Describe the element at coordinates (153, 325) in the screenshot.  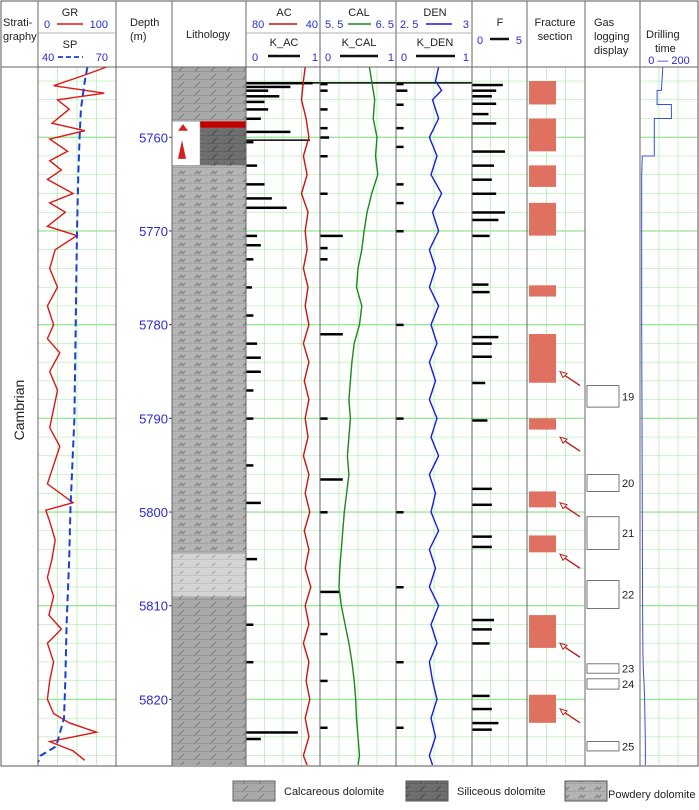
I see `depth-tick-label: 5780` at that location.